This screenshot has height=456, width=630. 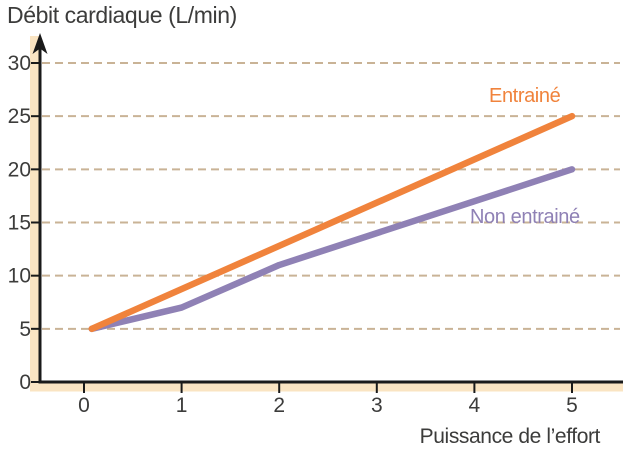 I want to click on x-tick-label-0: 0, so click(x=84, y=405).